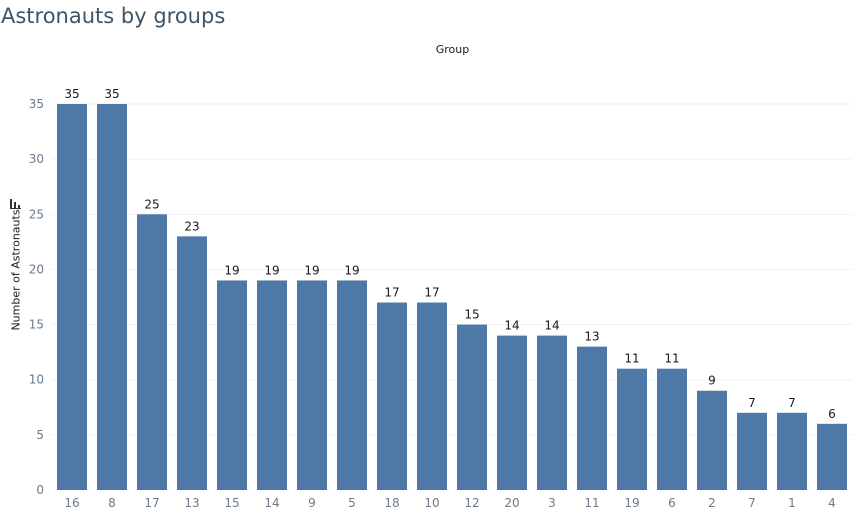 The height and width of the screenshot is (518, 864). I want to click on x-tick-label: 7, so click(752, 503).